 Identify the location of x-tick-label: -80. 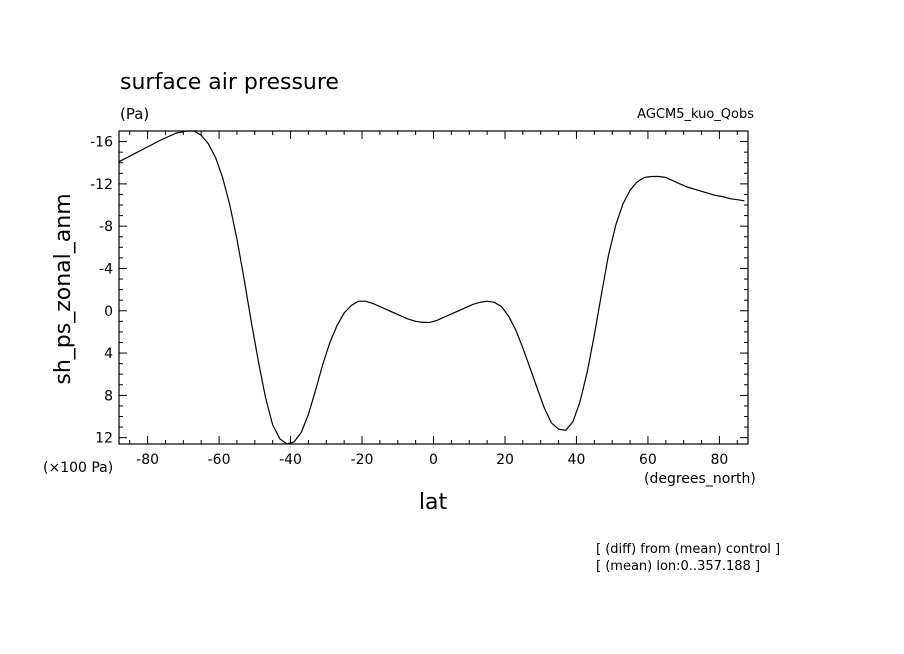
(147, 460).